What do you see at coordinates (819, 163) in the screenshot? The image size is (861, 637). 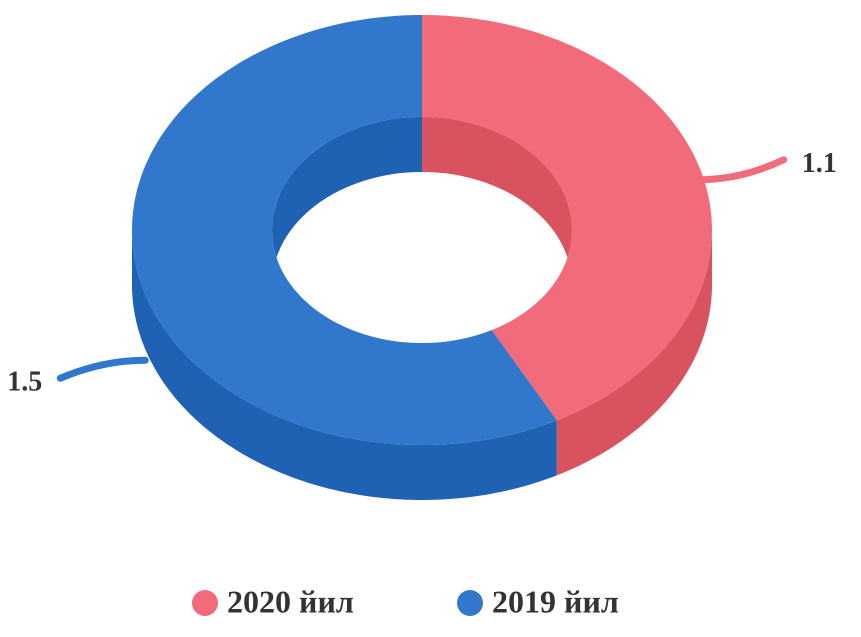 I see `data-label: 1.1` at bounding box center [819, 163].